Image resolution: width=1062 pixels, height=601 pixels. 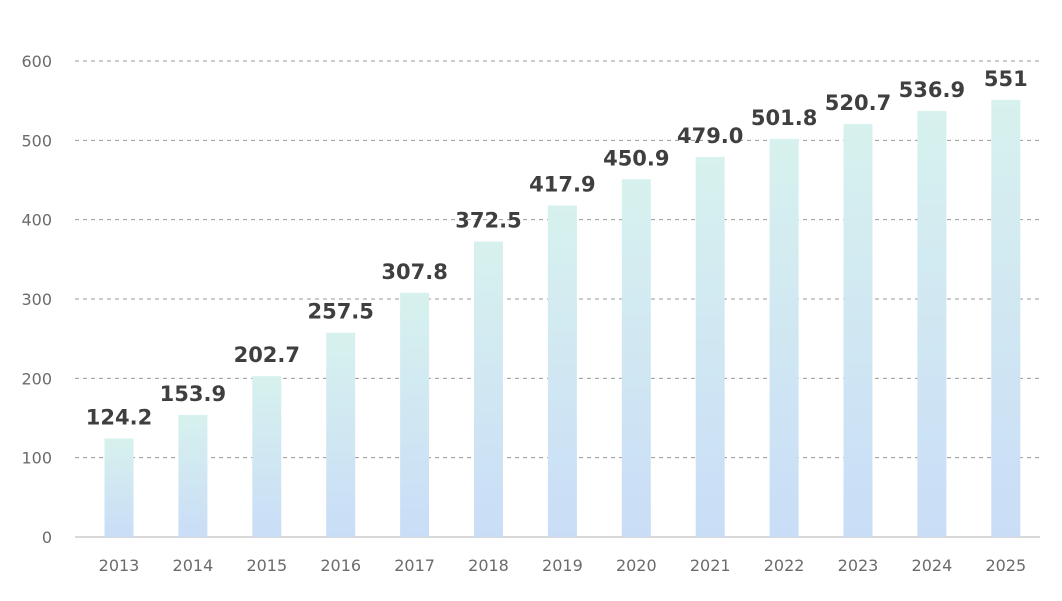 I want to click on x-tick-label: 2015, so click(x=266, y=565).